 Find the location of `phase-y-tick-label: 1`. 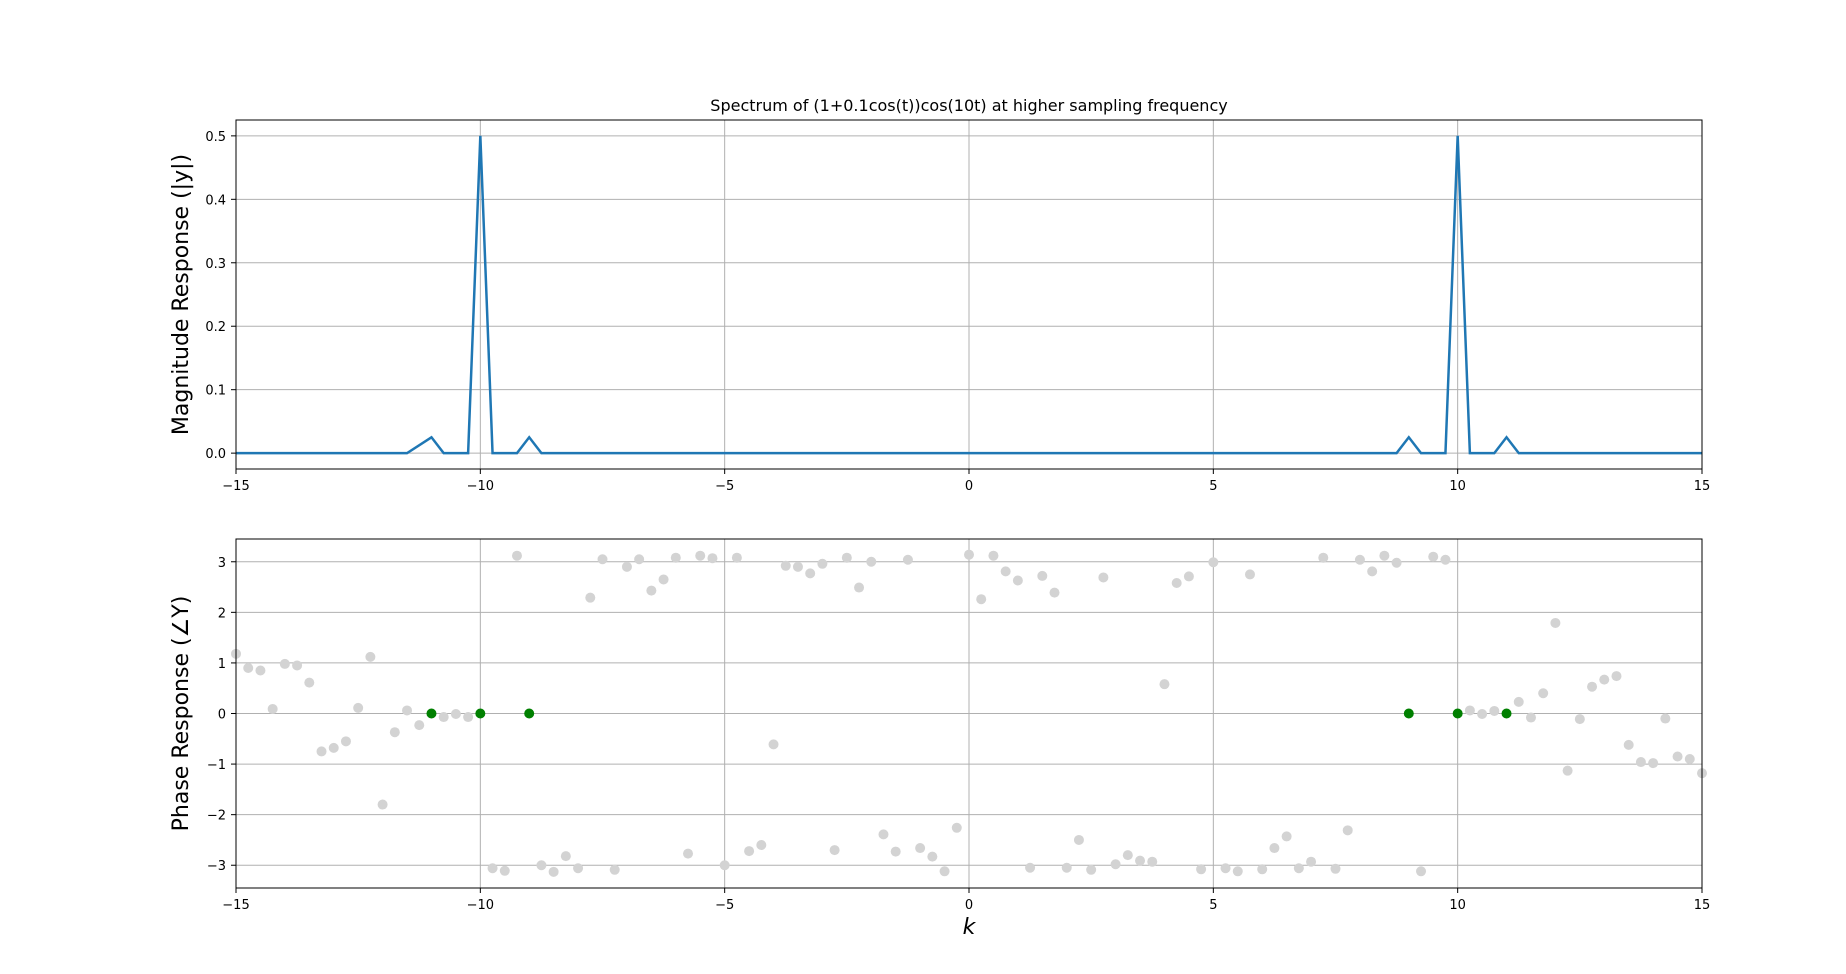

phase-y-tick-label: 1 is located at coordinates (222, 664).